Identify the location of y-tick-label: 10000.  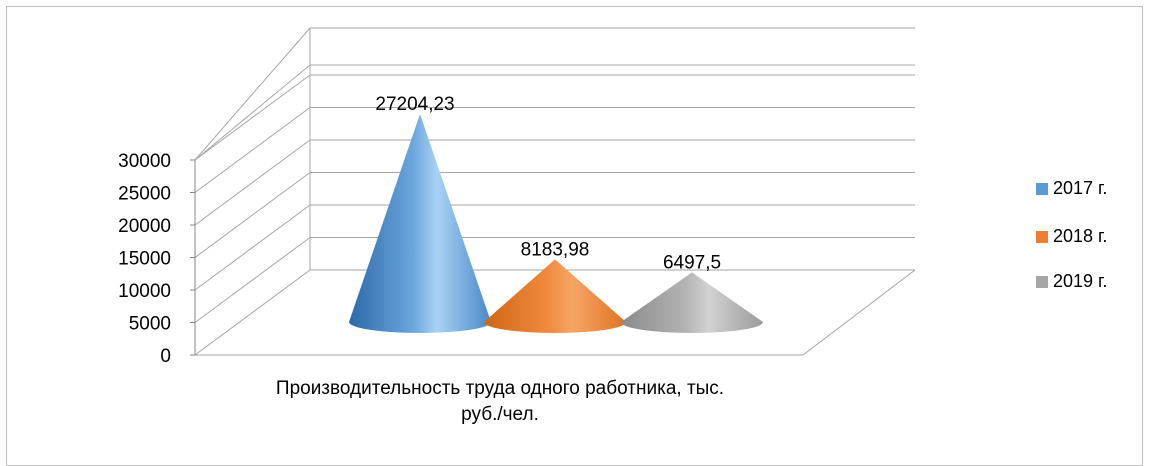
(144, 291).